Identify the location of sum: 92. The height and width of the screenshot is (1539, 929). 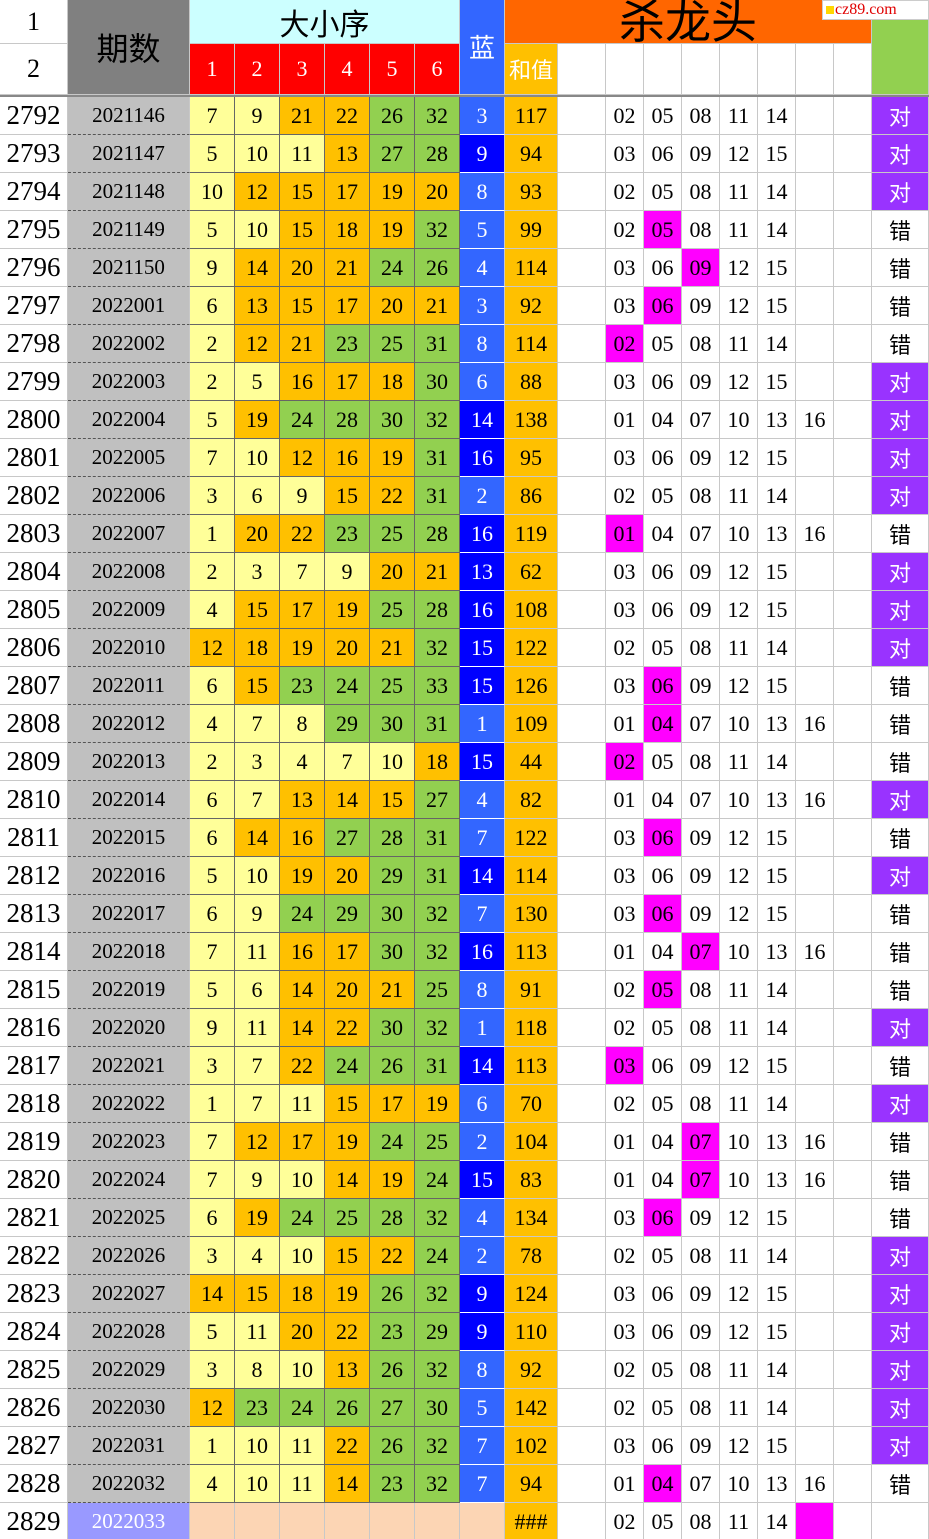
(531, 1370).